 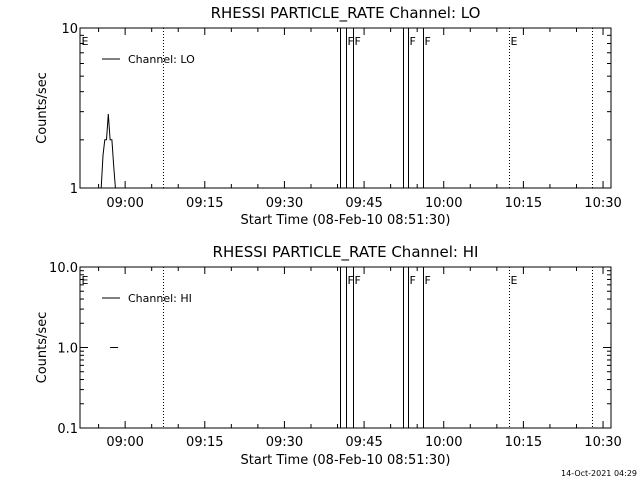 What do you see at coordinates (63, 268) in the screenshot?
I see `y-tick-label: 10.0` at bounding box center [63, 268].